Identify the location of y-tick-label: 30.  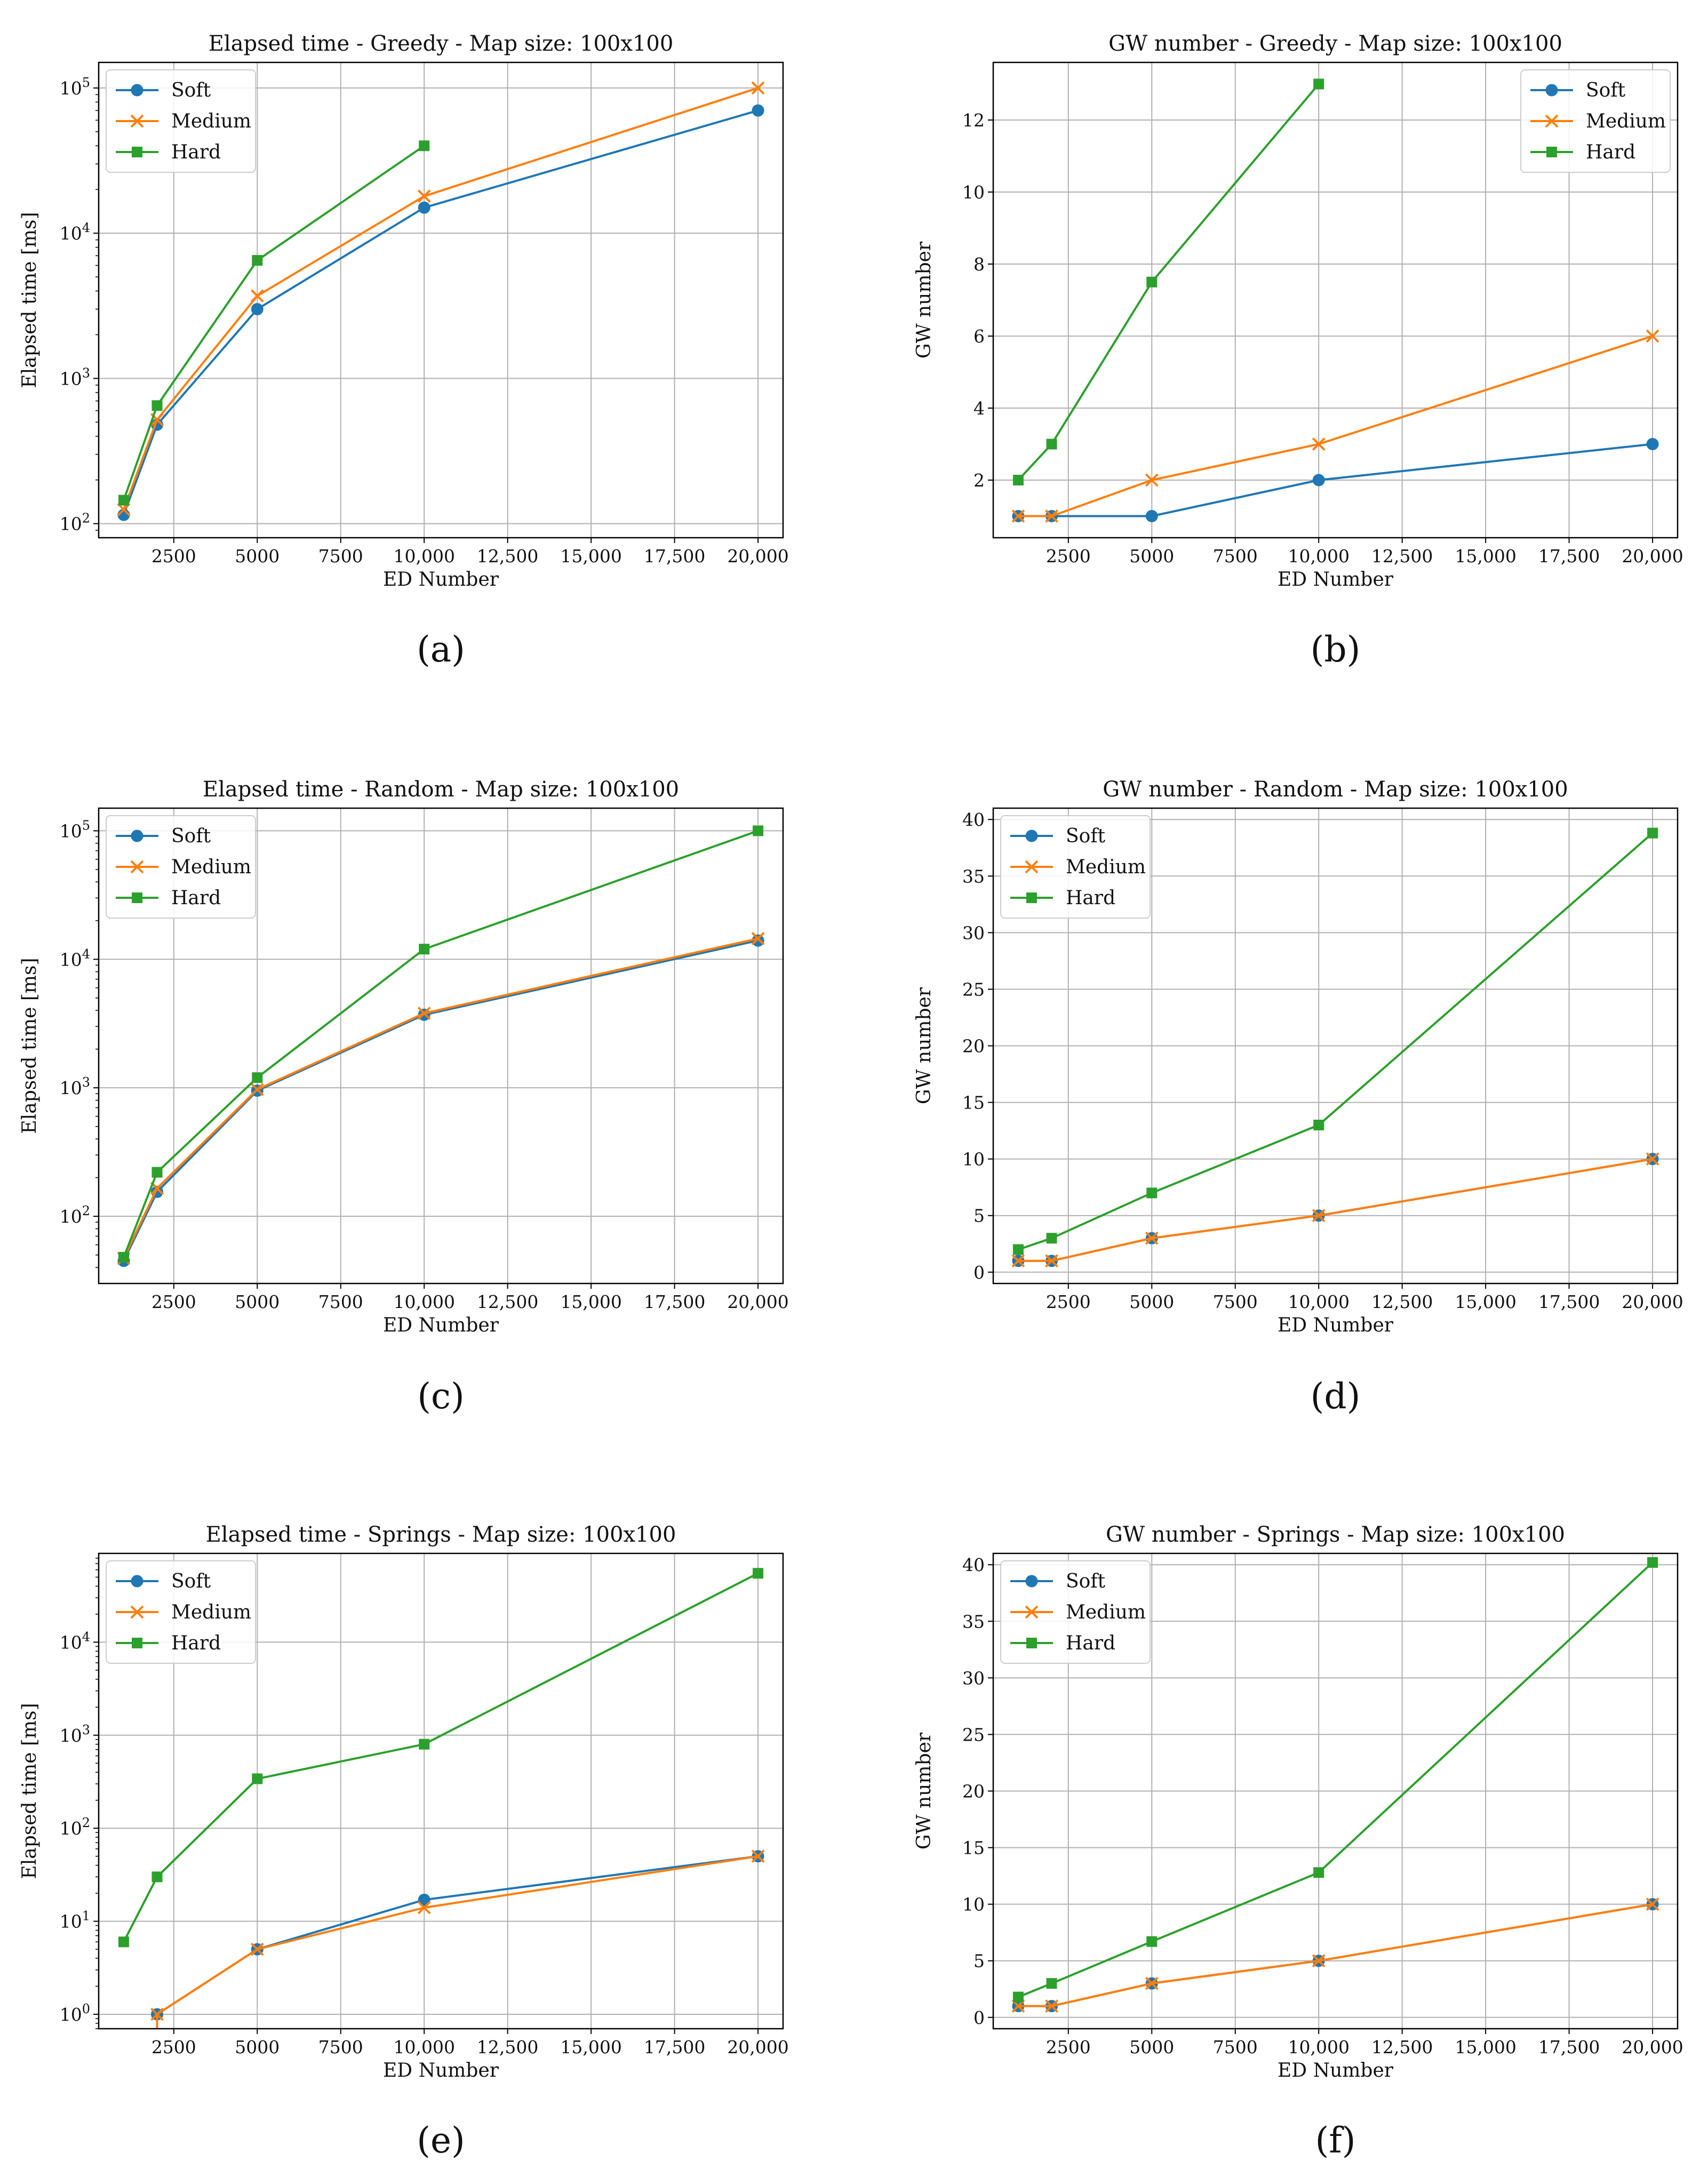
(973, 932).